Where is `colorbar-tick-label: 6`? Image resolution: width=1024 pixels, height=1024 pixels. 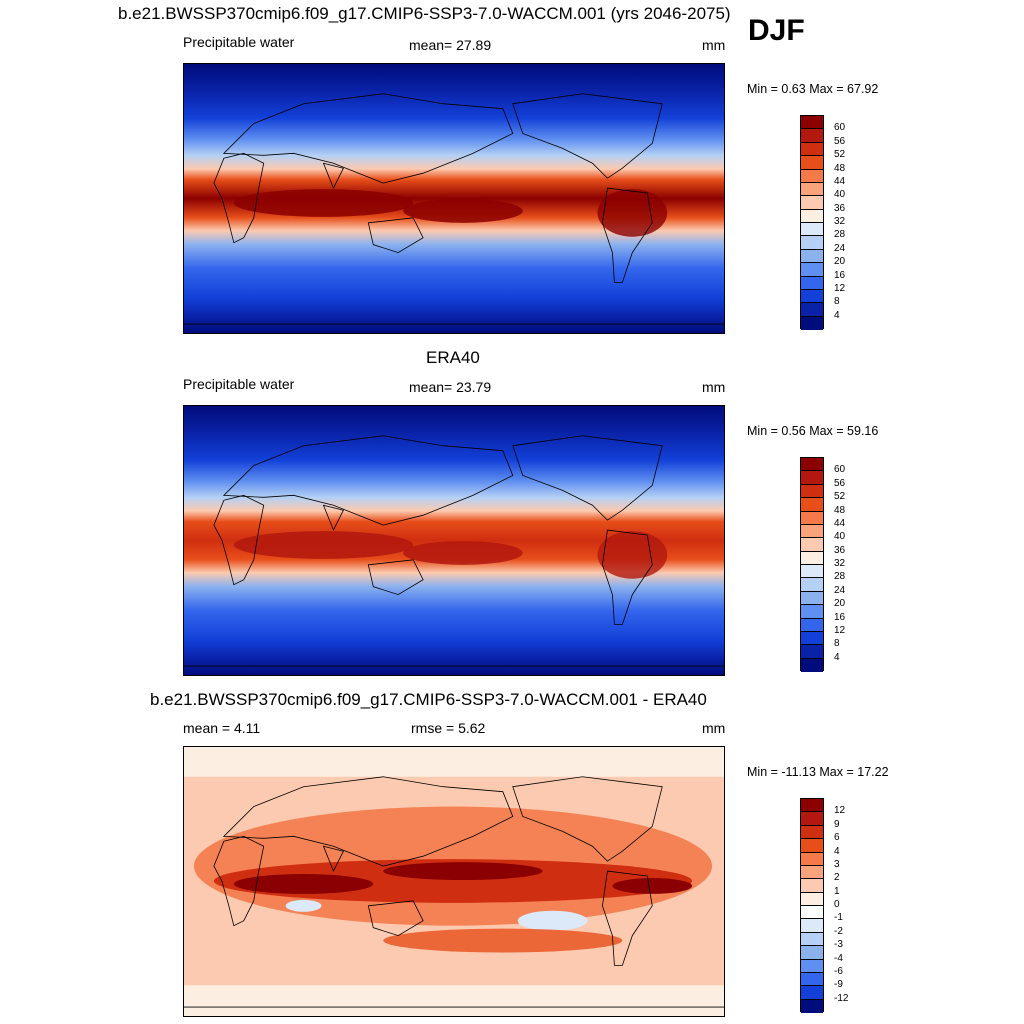 colorbar-tick-label: 6 is located at coordinates (837, 838).